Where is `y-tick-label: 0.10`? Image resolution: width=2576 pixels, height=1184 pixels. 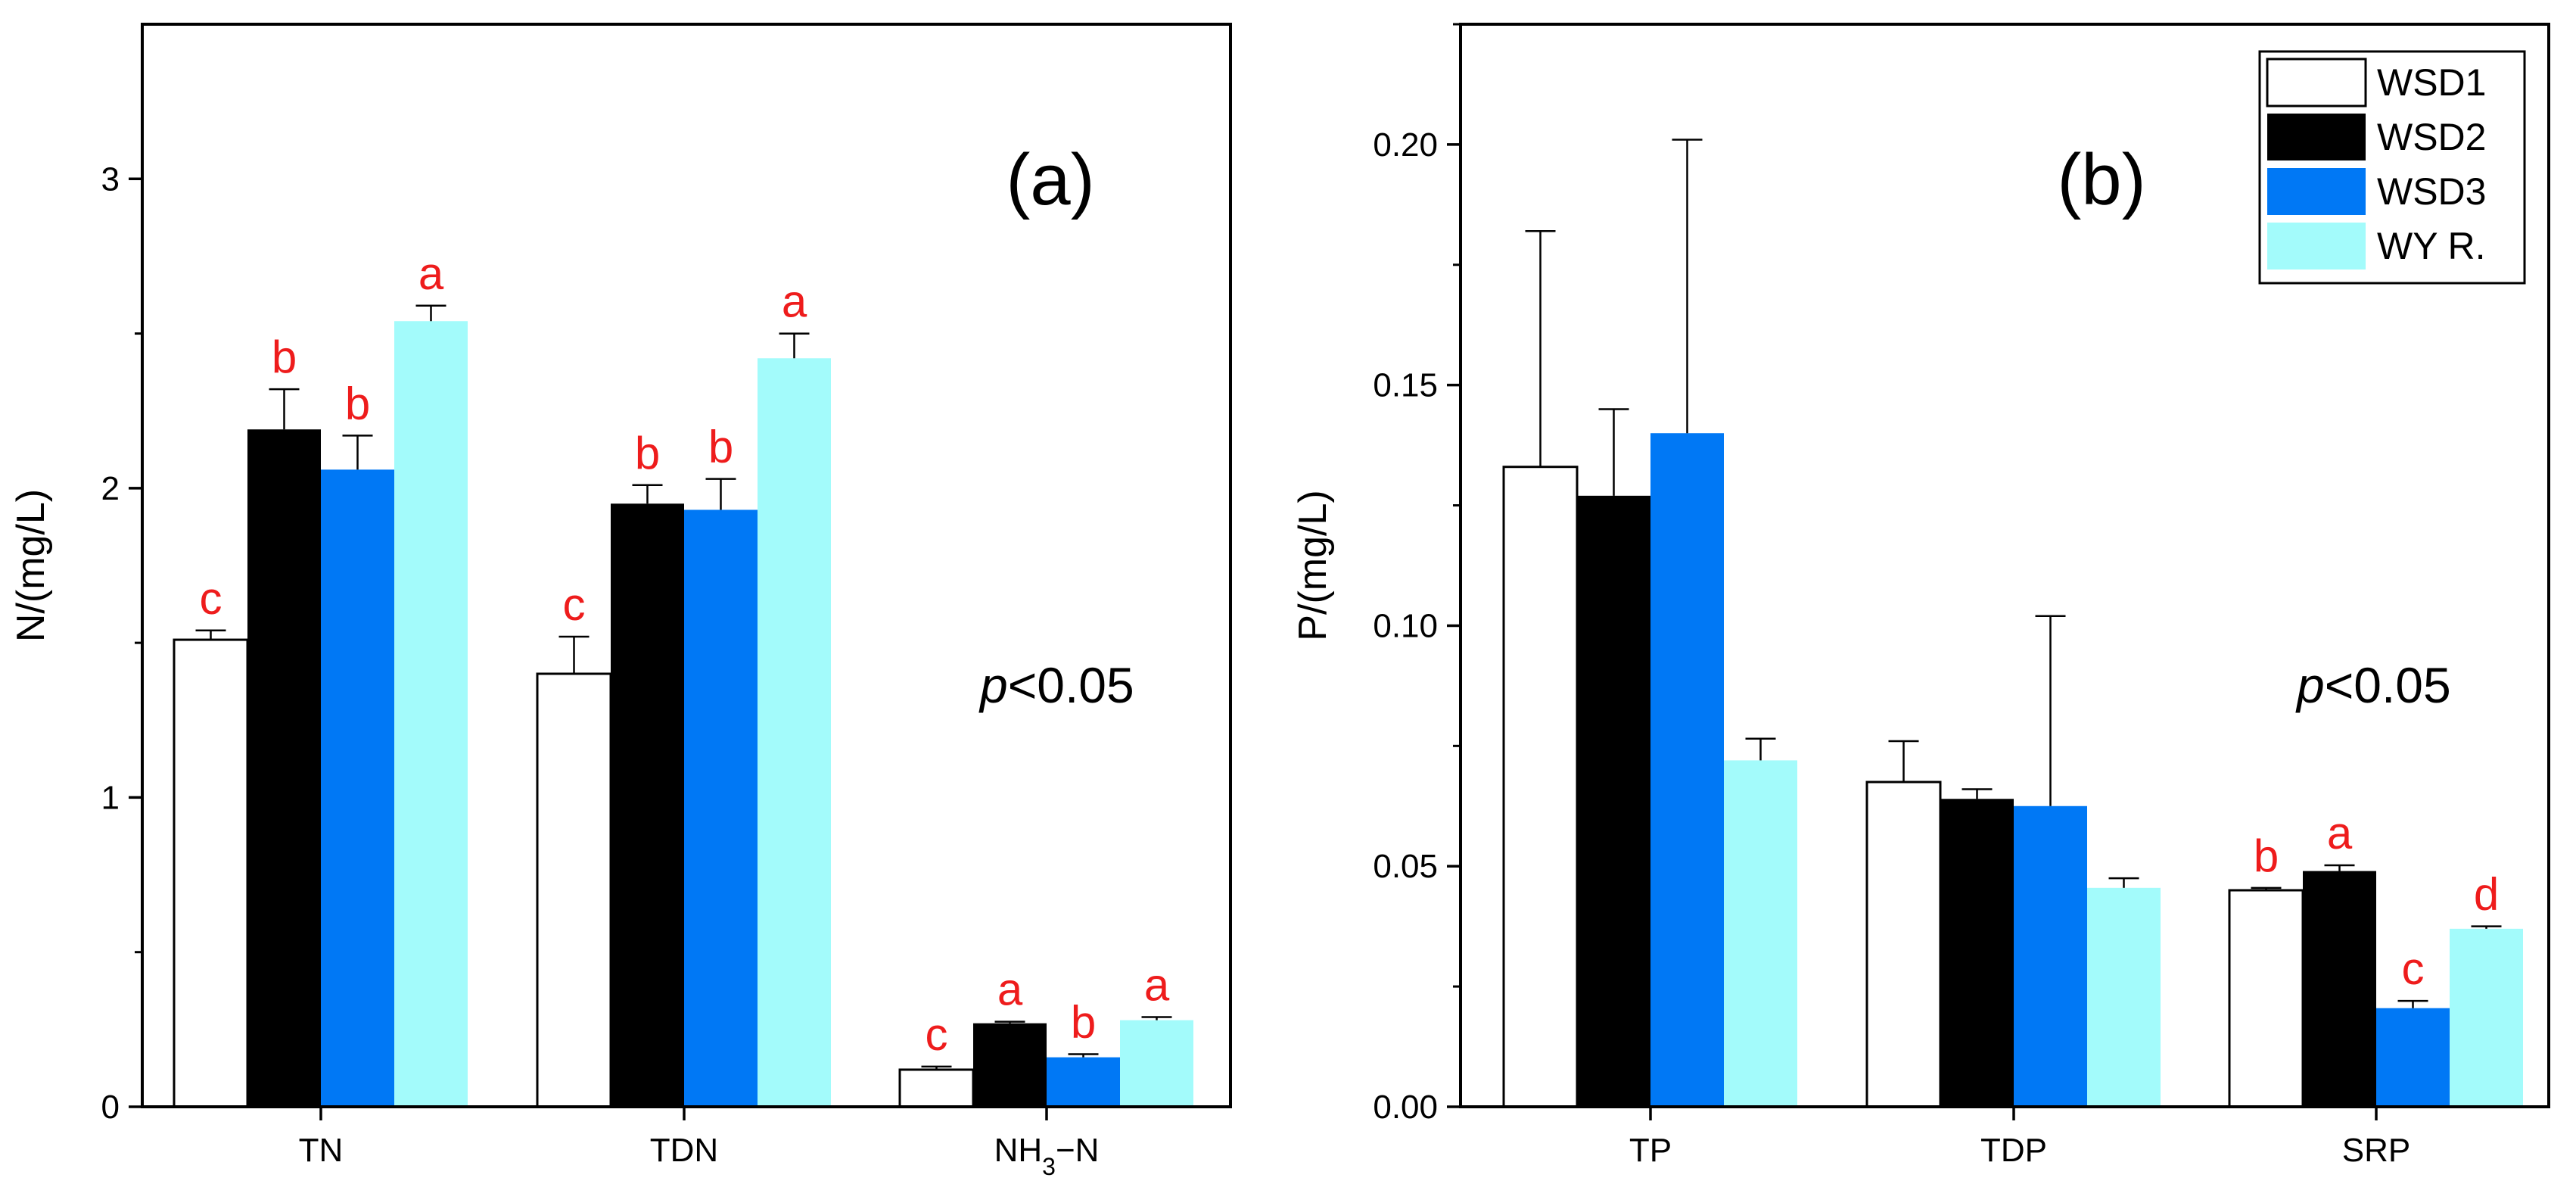
y-tick-label: 0.10 is located at coordinates (1405, 626).